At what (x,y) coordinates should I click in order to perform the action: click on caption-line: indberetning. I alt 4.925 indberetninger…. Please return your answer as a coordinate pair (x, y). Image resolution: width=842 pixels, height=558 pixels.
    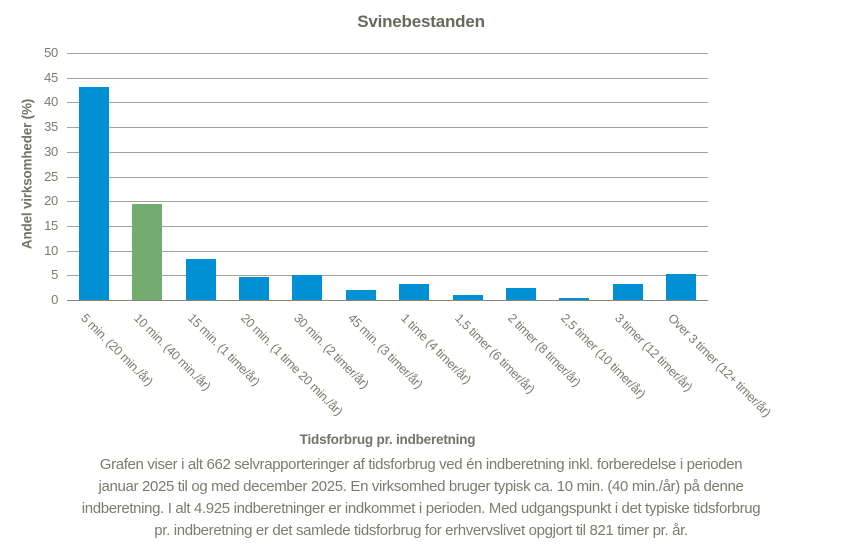
    Looking at the image, I should click on (421, 508).